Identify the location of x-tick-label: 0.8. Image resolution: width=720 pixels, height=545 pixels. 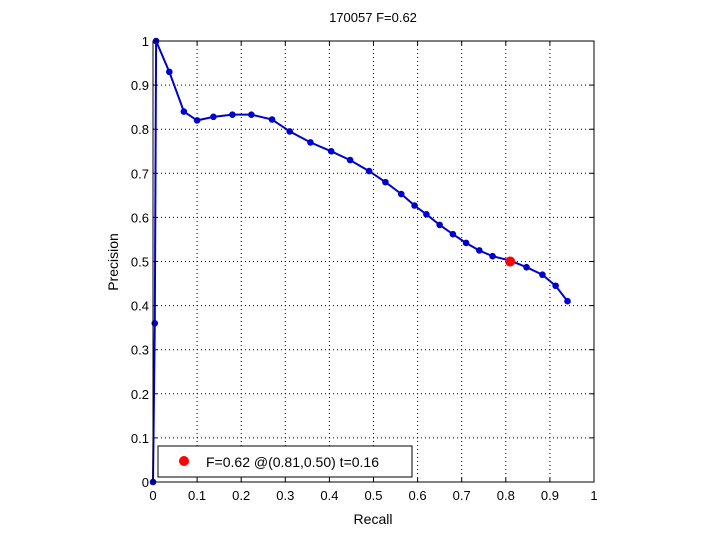
(506, 495).